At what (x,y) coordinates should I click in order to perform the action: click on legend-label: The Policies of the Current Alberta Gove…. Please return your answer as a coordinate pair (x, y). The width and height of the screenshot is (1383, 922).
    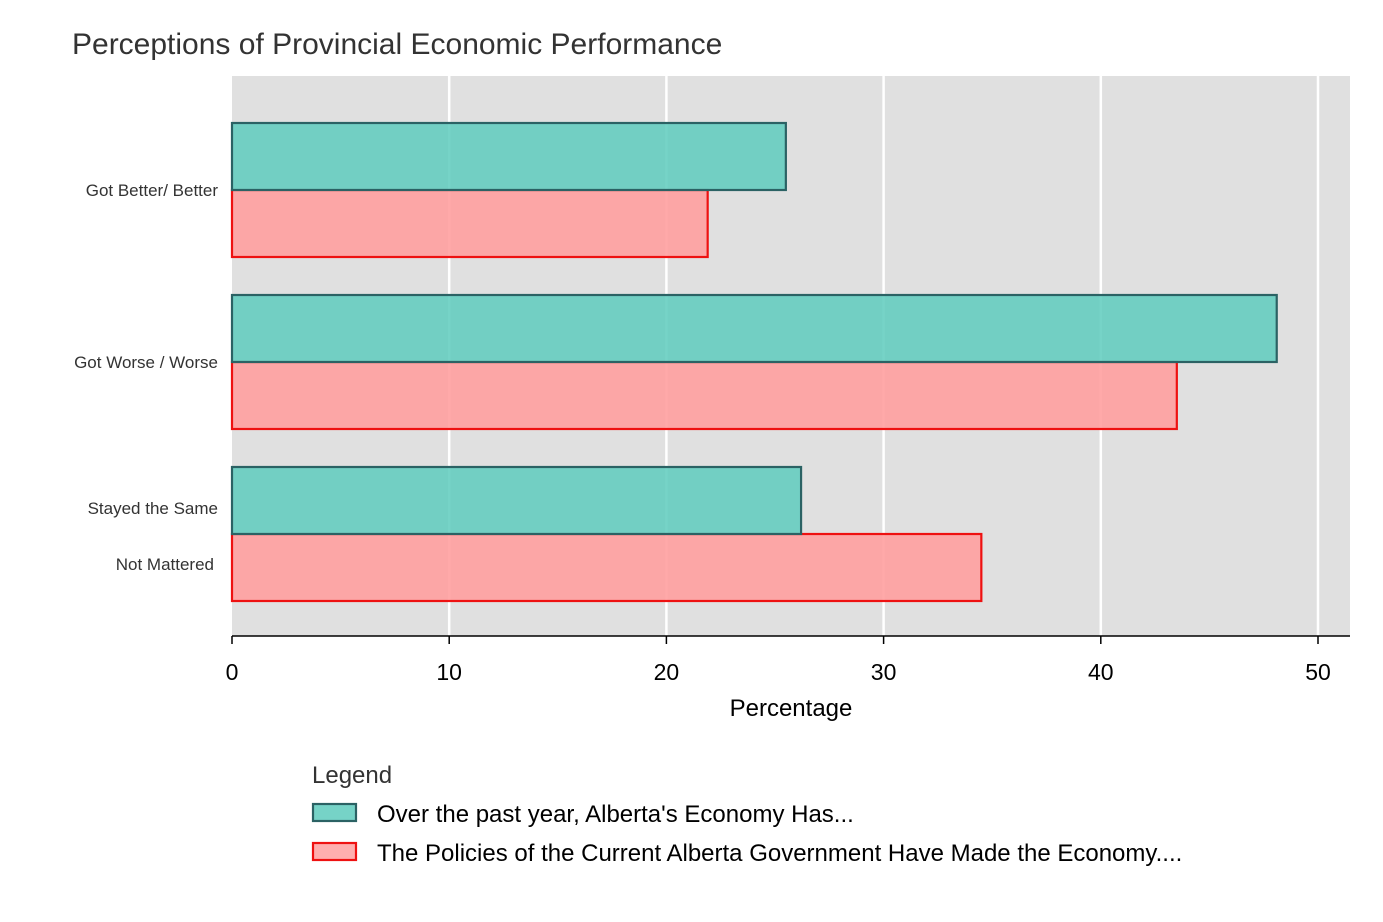
    Looking at the image, I should click on (779, 853).